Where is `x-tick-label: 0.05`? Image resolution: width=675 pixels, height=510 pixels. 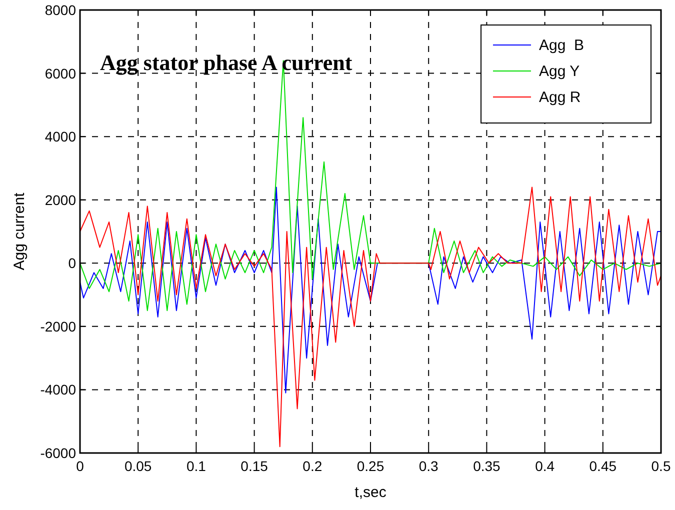 x-tick-label: 0.05 is located at coordinates (138, 466).